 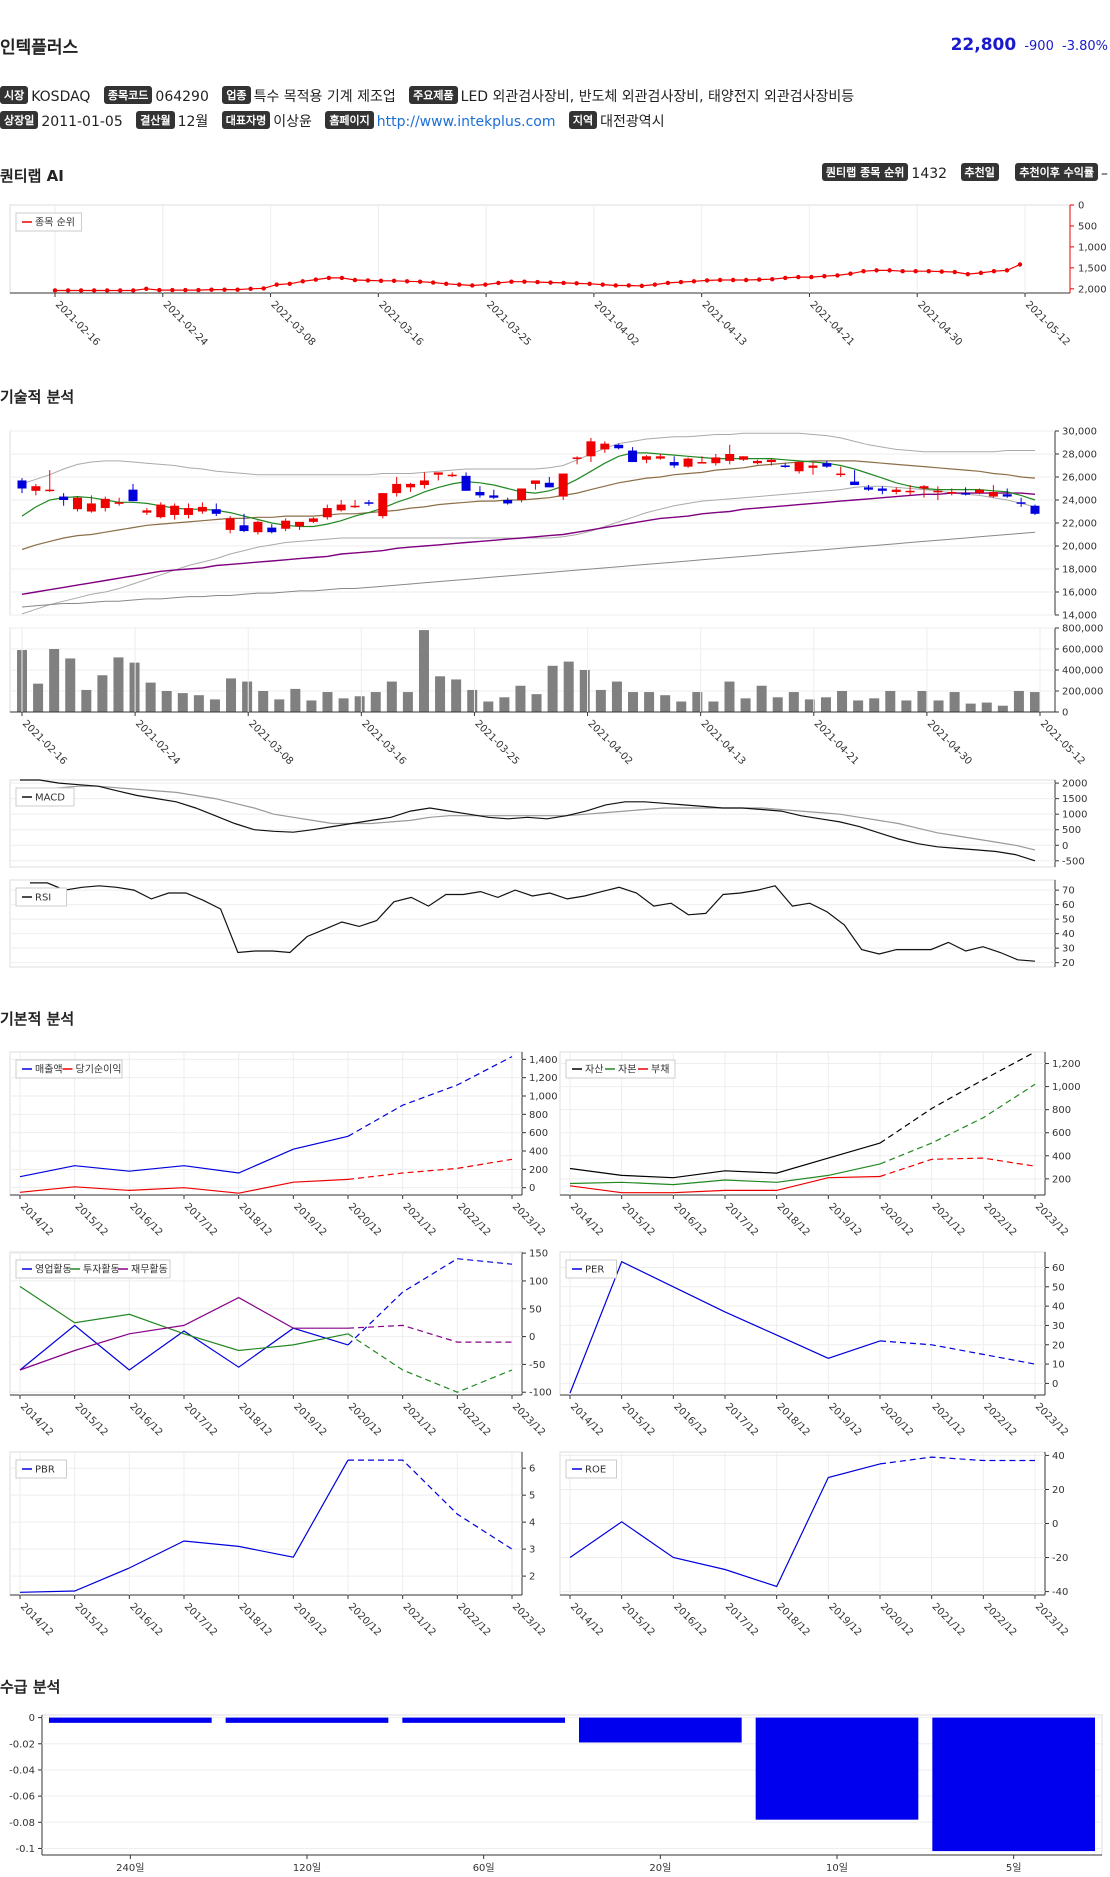 I want to click on balance-chart-x-tick-label: 2022/12, so click(x=999, y=1219).